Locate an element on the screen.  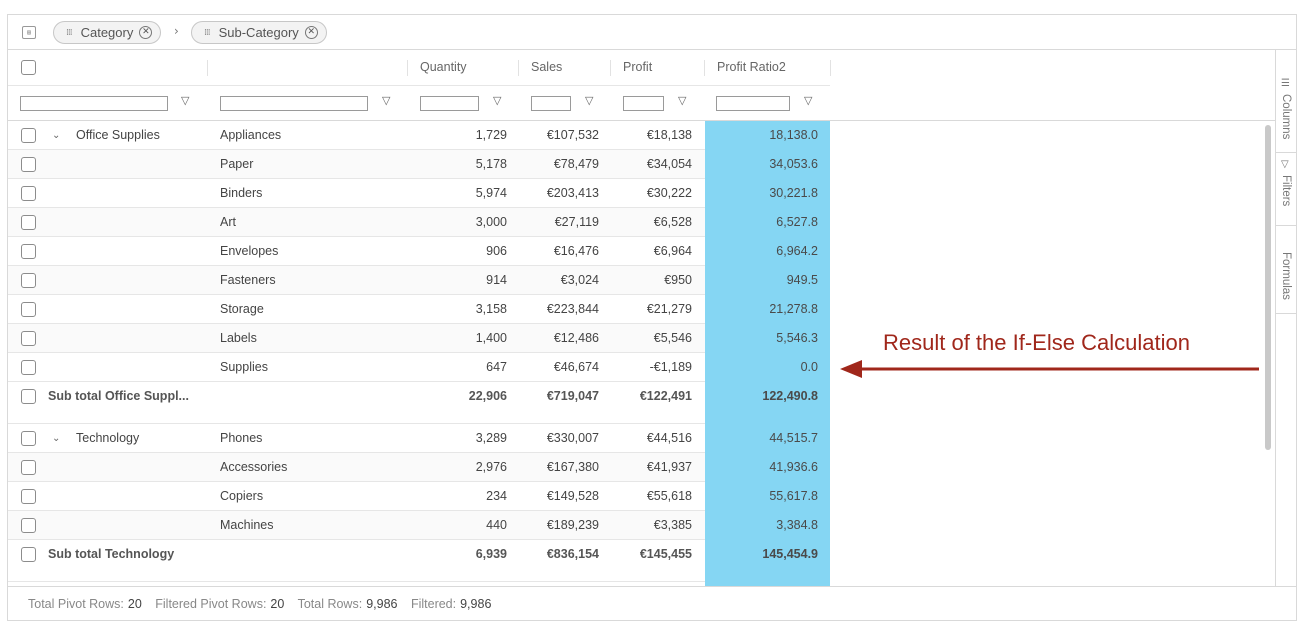
table-row: Storage 3,158 €223,844 €21,279 21,278.8 is located at coordinates (419, 309).